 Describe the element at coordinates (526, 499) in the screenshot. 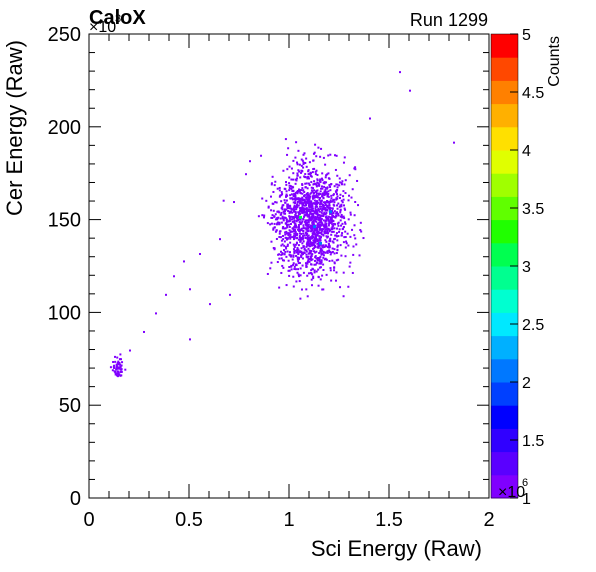

I see `colorbar-tick-label: 1` at that location.